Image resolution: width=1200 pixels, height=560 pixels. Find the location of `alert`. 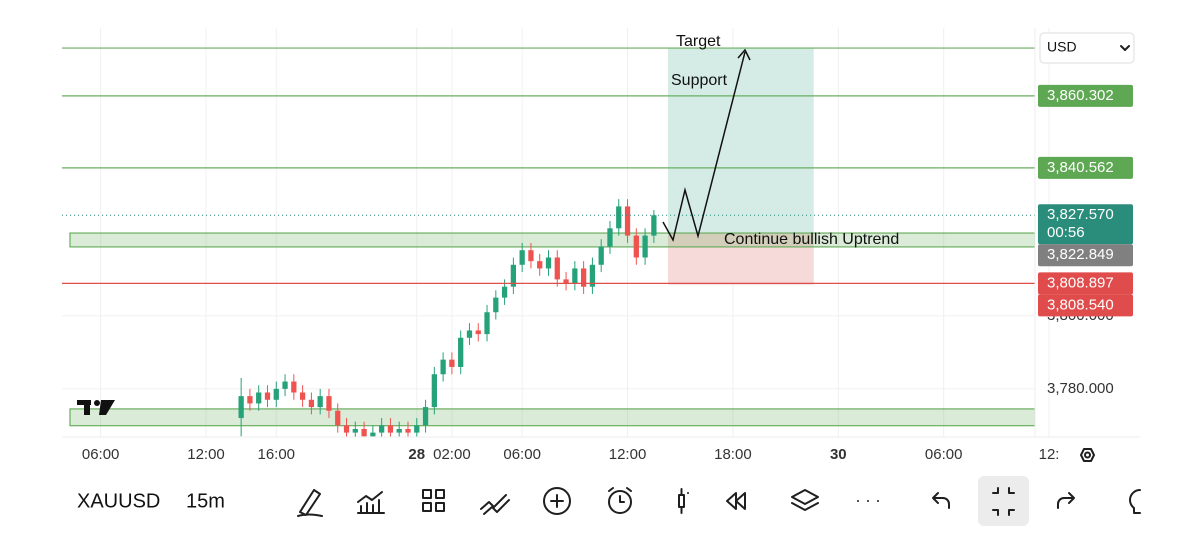

alert is located at coordinates (620, 502).